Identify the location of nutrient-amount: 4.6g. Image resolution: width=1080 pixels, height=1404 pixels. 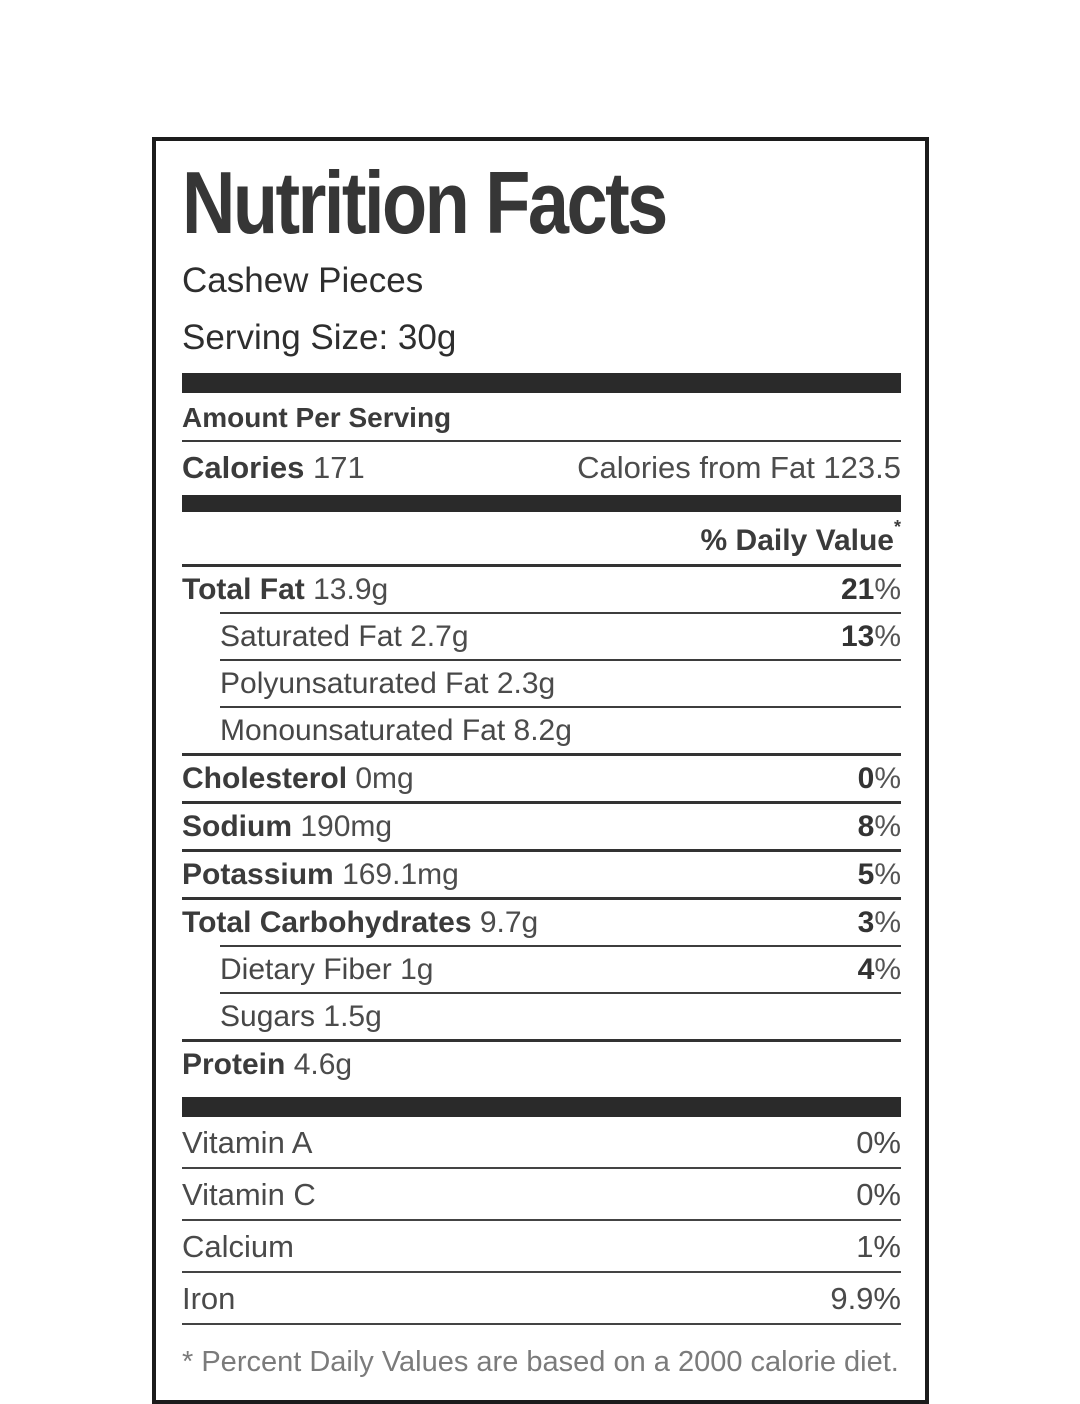
(323, 1064).